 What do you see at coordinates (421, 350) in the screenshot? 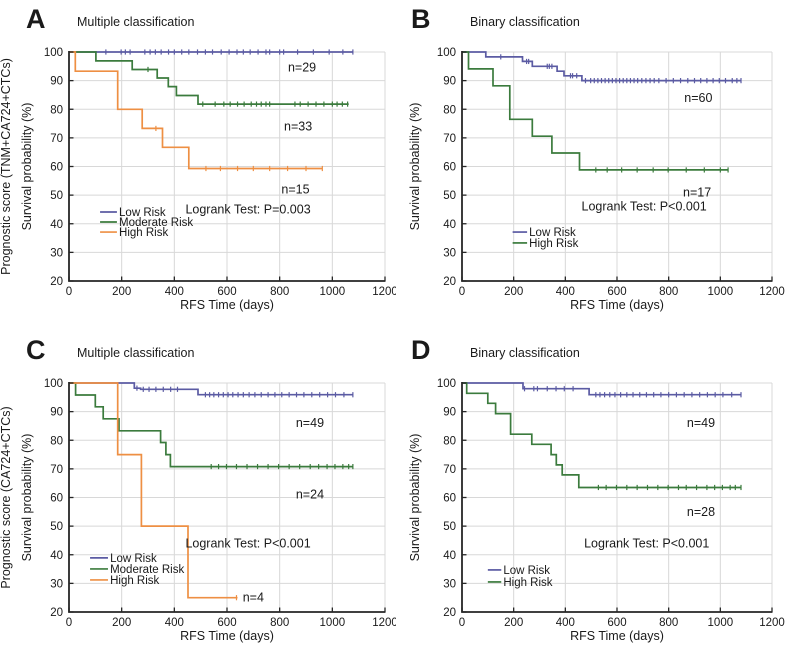
I see `panel-letter: D` at bounding box center [421, 350].